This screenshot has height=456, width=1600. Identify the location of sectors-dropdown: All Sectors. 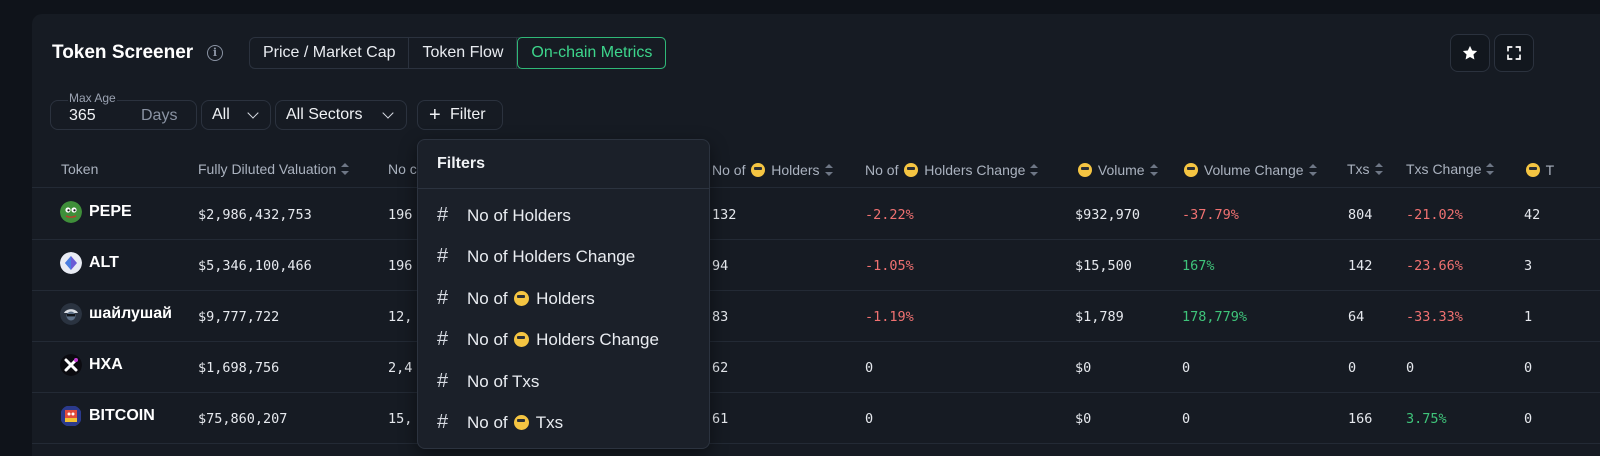
(341, 115).